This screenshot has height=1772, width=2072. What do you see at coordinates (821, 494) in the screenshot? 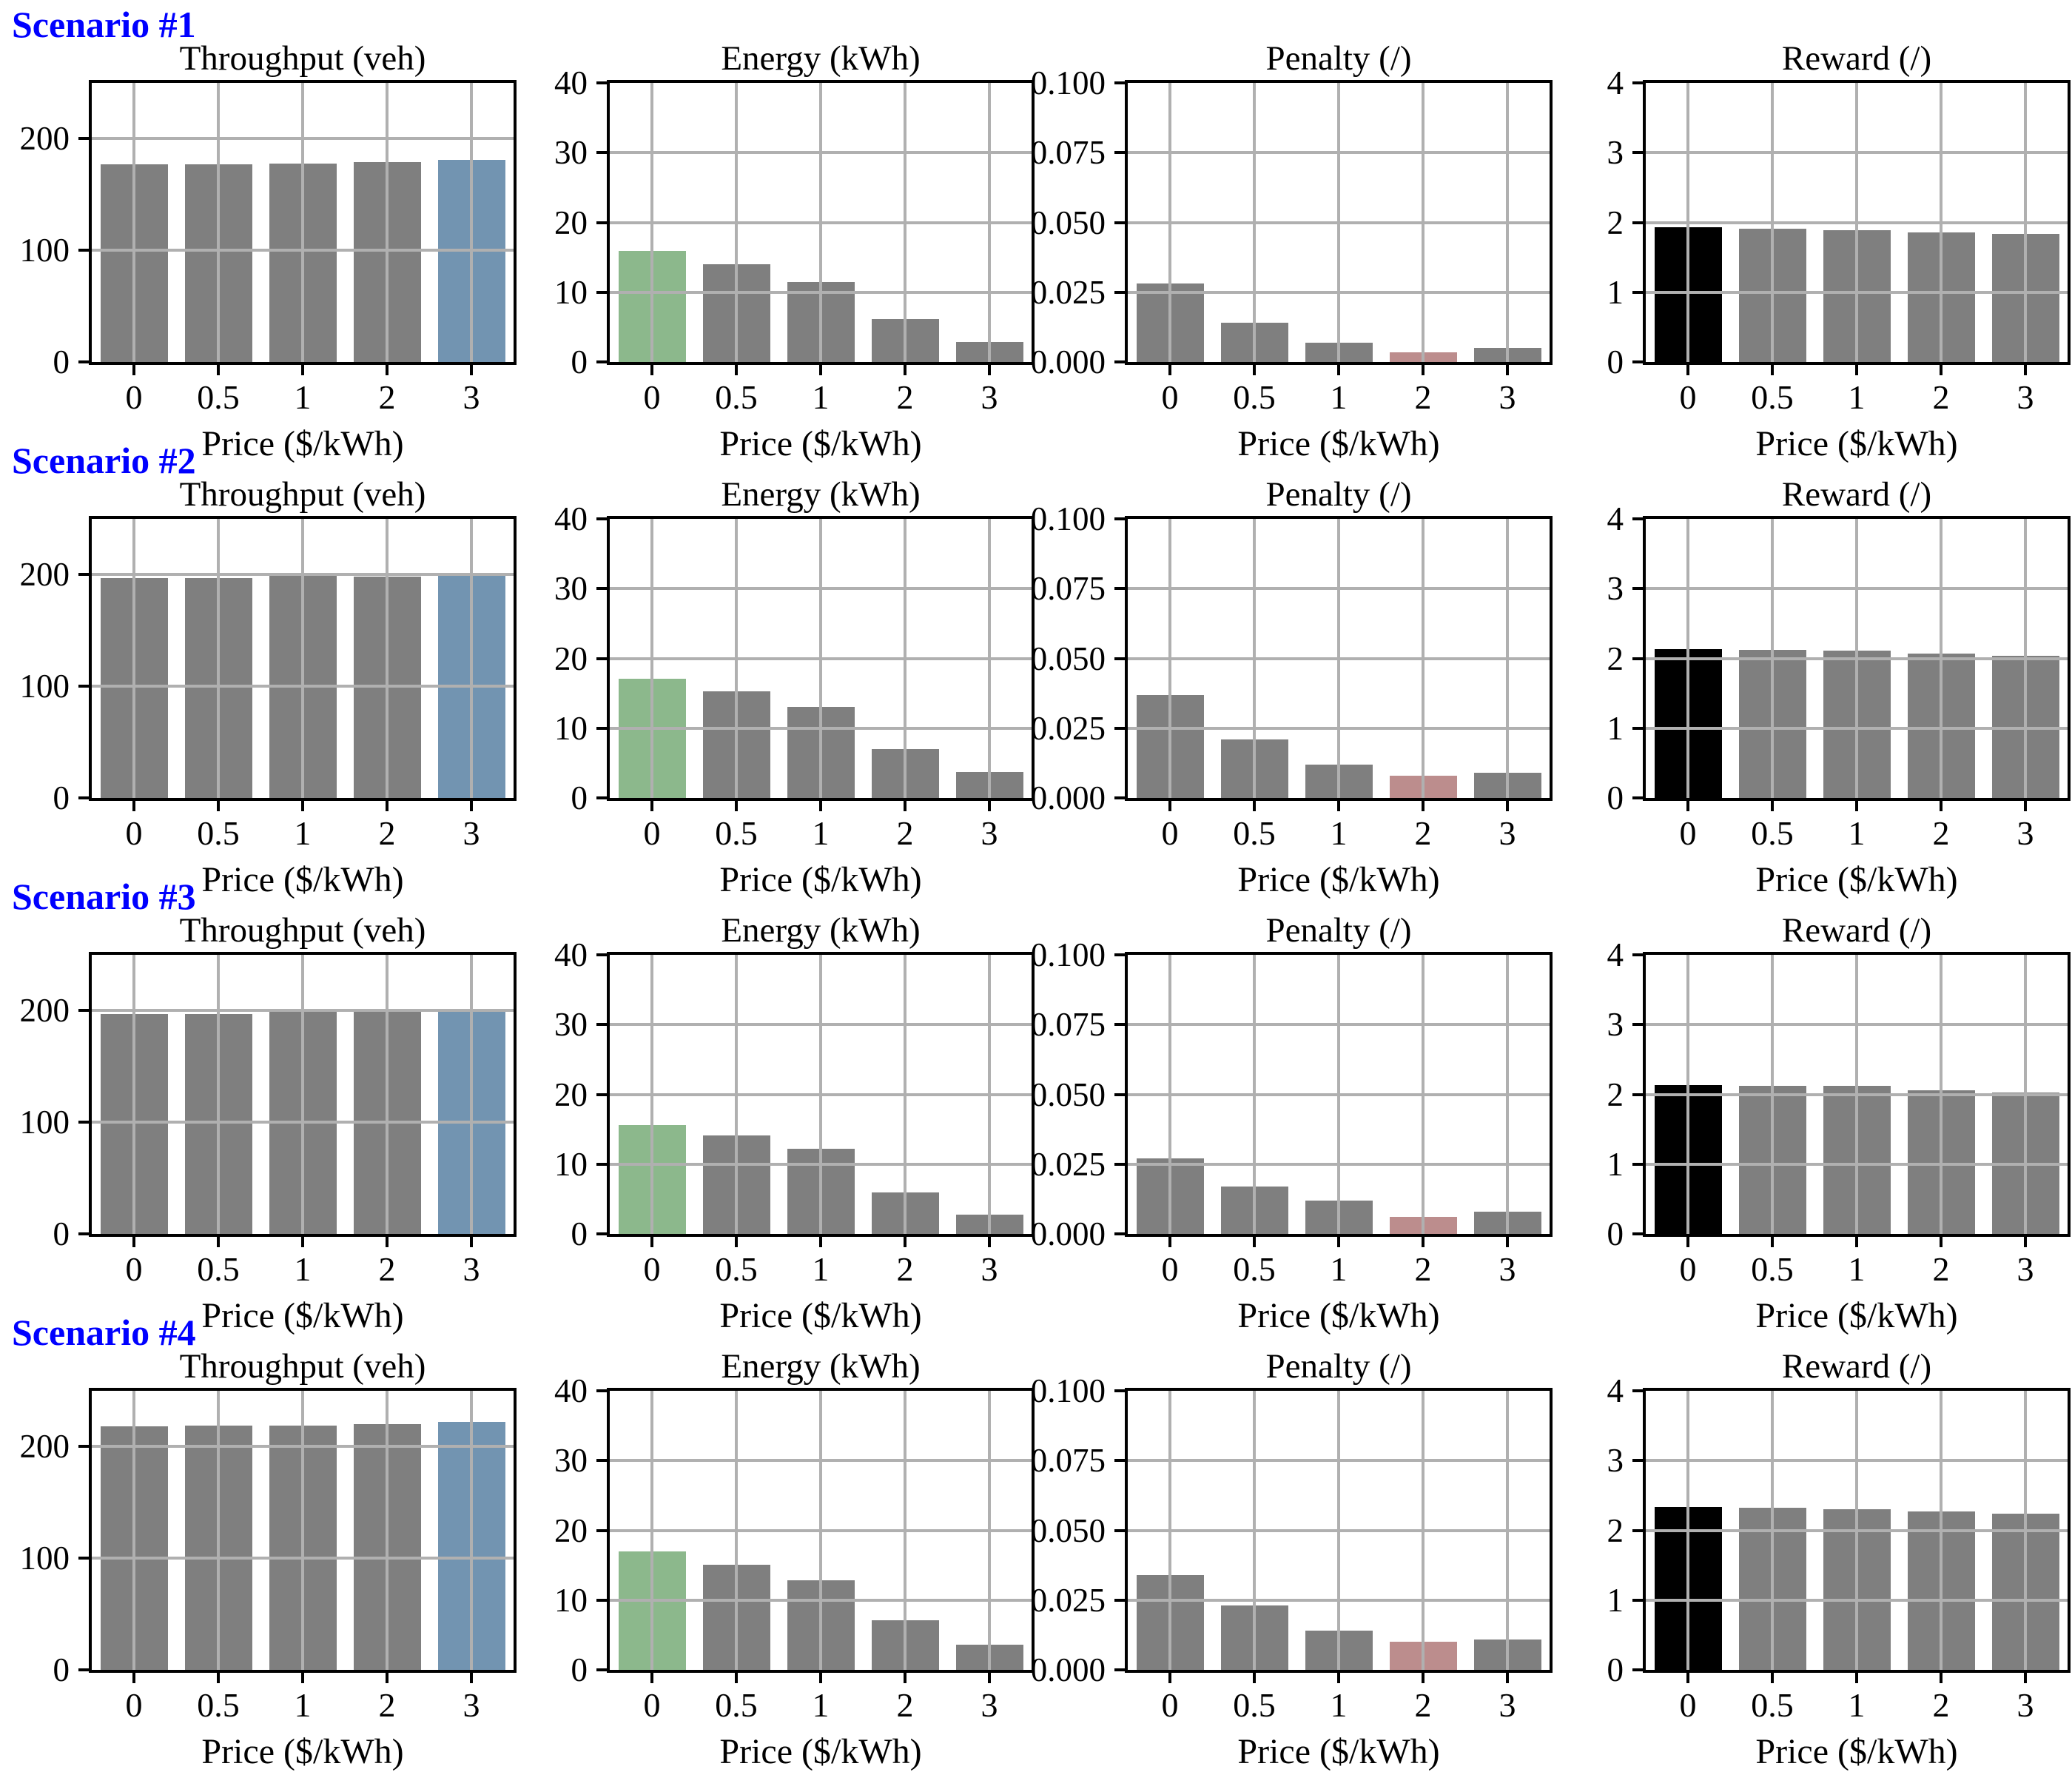
I see `chart-title: Energy (kWh)` at bounding box center [821, 494].